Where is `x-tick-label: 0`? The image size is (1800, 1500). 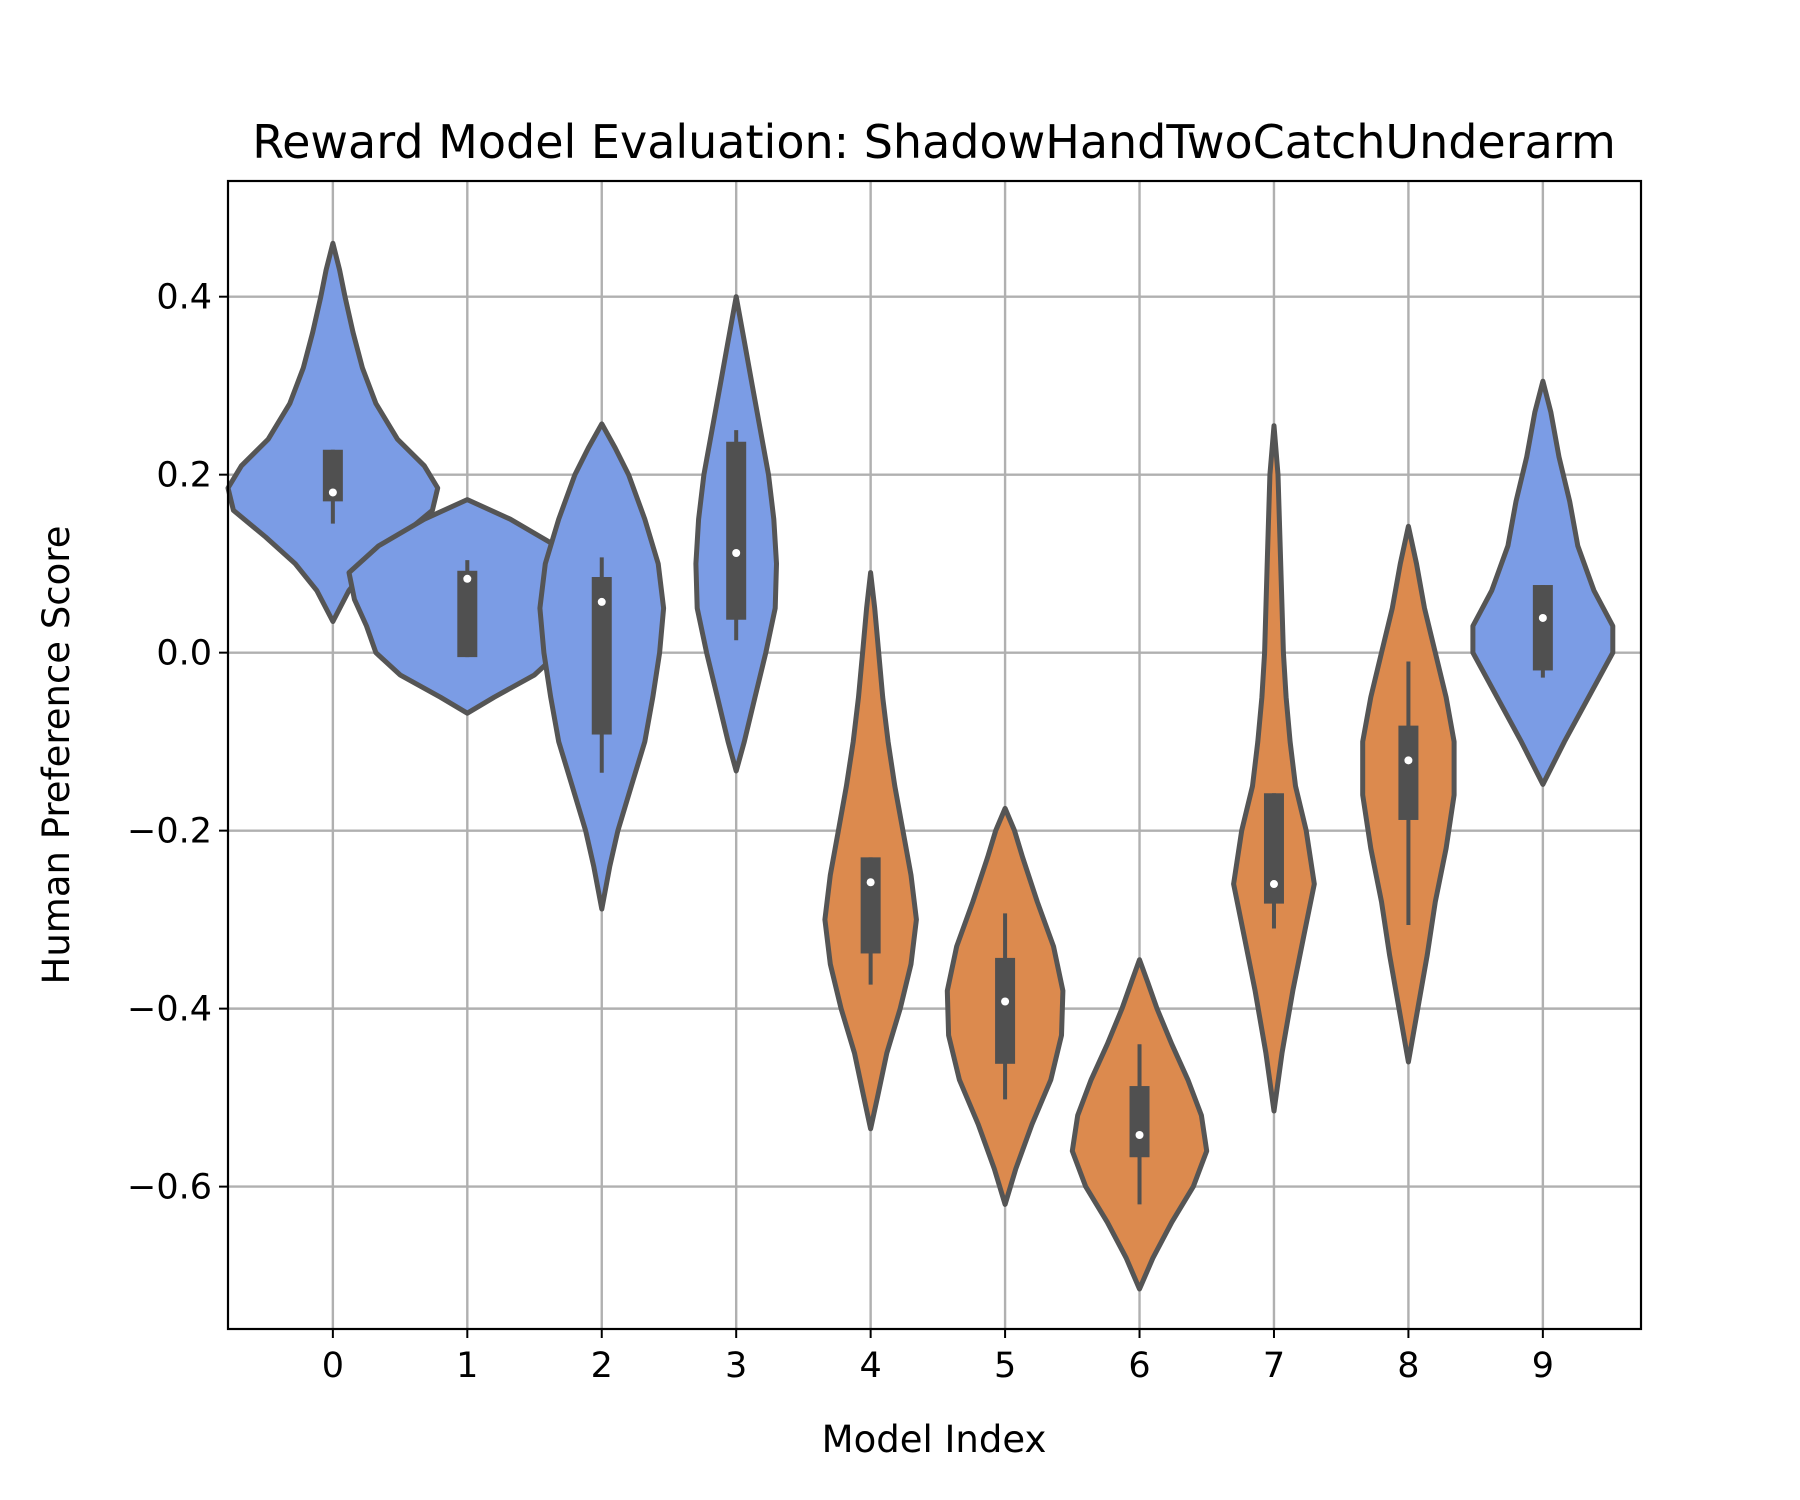 x-tick-label: 0 is located at coordinates (333, 1366).